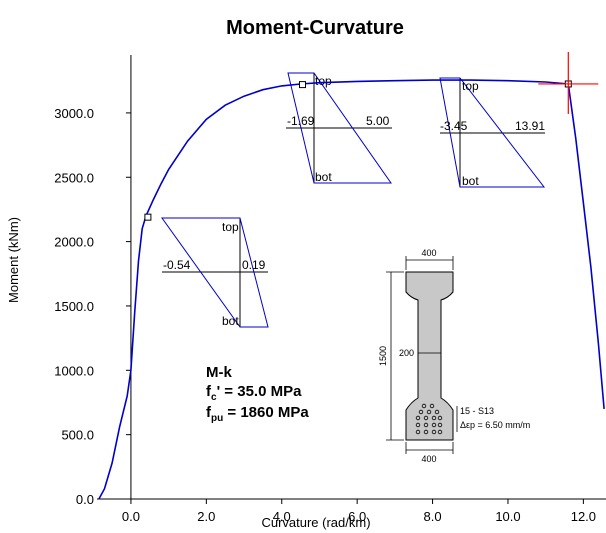 Image resolution: width=606 pixels, height=533 pixels. What do you see at coordinates (378, 121) in the screenshot?
I see `strain-2-right-value: 5.00` at bounding box center [378, 121].